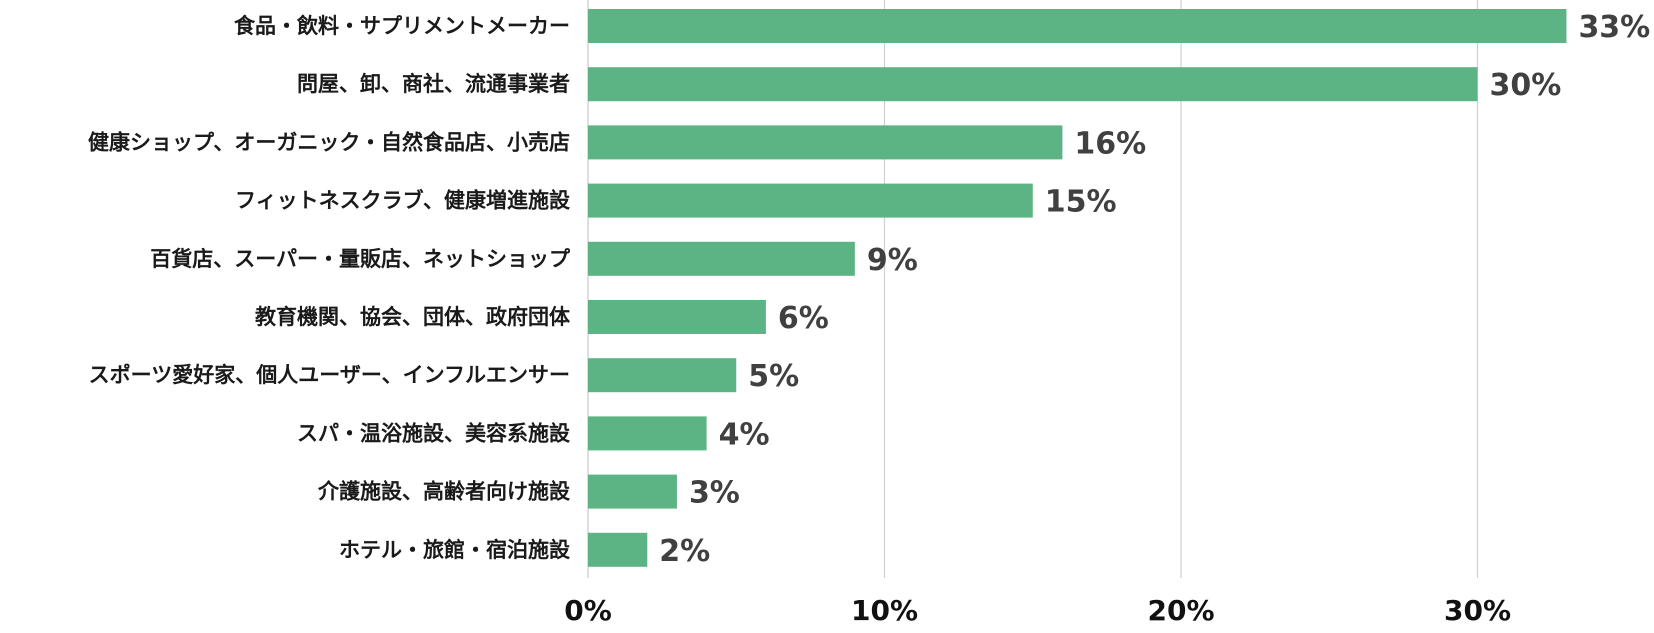 The width and height of the screenshot is (1654, 633). Describe the element at coordinates (455, 550) in the screenshot. I see `category-label: ホテル・旅館・宿泊施設` at that location.